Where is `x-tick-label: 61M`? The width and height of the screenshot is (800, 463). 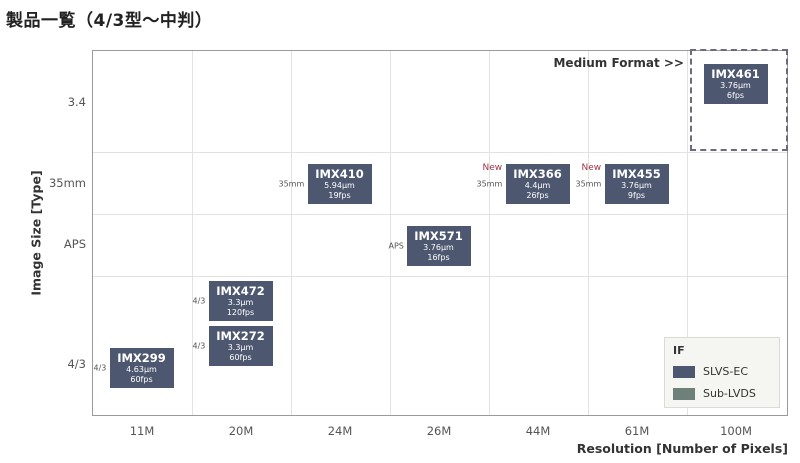
x-tick-label: 61M is located at coordinates (637, 431).